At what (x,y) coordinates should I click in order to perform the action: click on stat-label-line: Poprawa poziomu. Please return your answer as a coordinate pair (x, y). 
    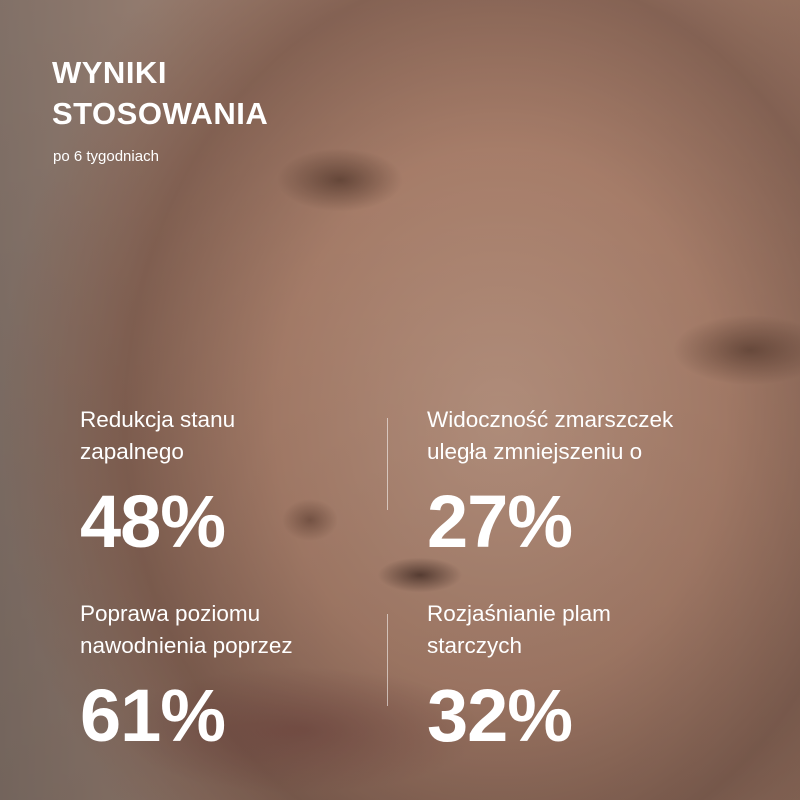
    Looking at the image, I should click on (170, 613).